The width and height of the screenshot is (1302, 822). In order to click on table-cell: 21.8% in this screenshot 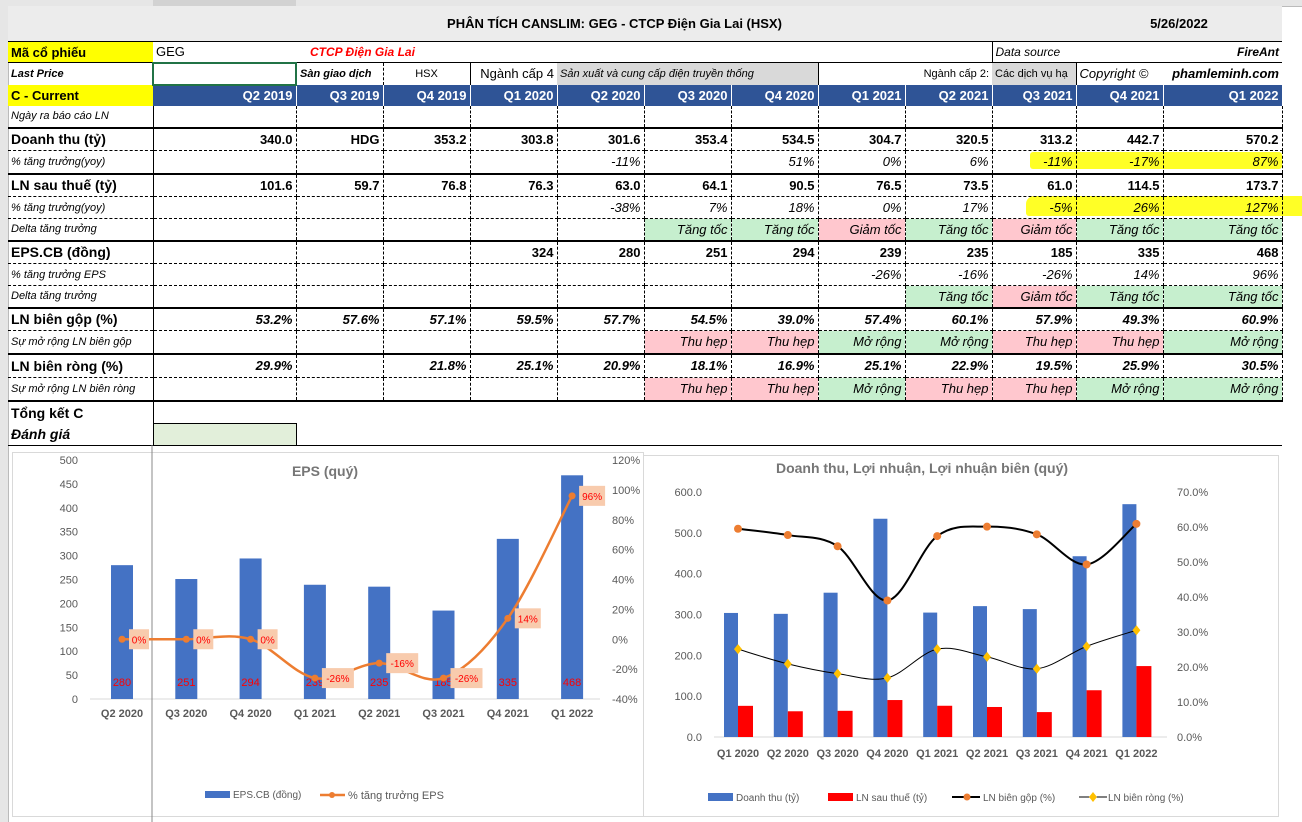, I will do `click(427, 365)`.